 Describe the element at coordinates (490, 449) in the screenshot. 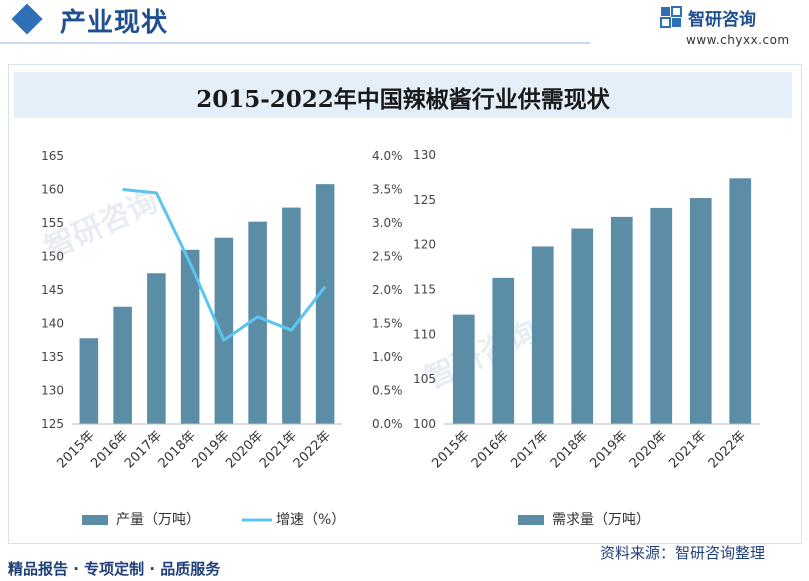

I see `x-tick-label: 2016年` at that location.